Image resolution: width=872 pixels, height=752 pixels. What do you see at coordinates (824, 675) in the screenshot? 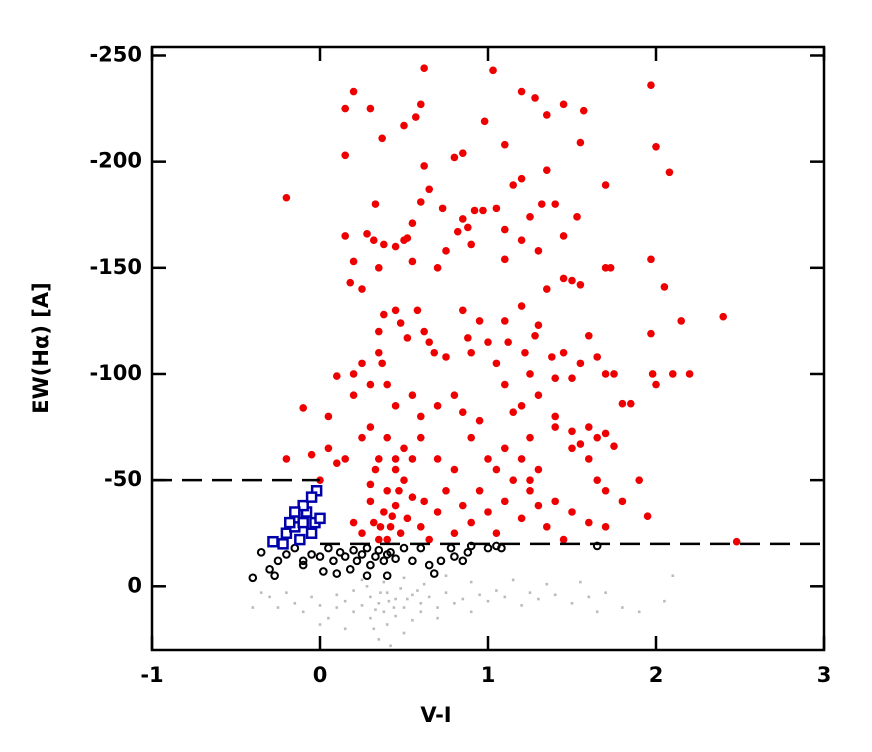
I see `x-tick-label: 3` at bounding box center [824, 675].